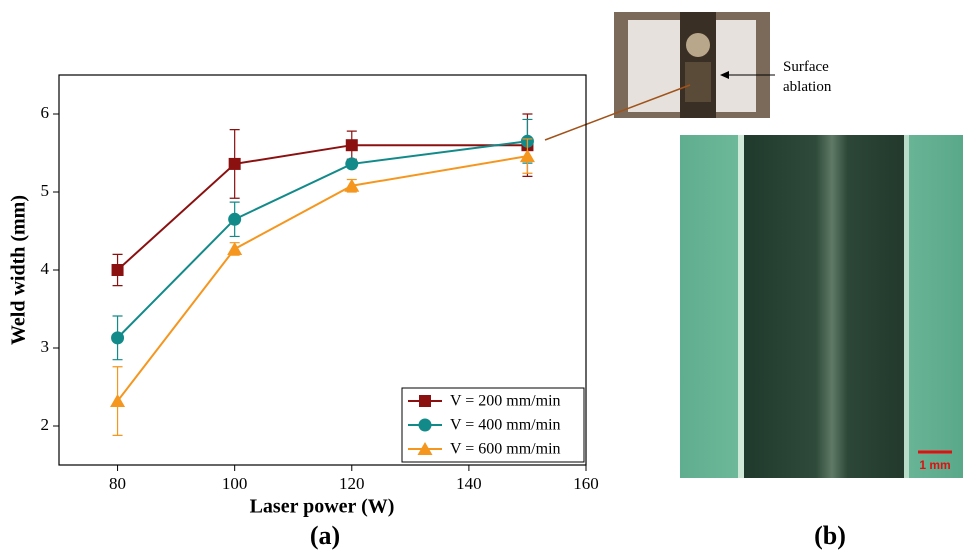  I want to click on x-axis-title: Laser power (W), so click(322, 507).